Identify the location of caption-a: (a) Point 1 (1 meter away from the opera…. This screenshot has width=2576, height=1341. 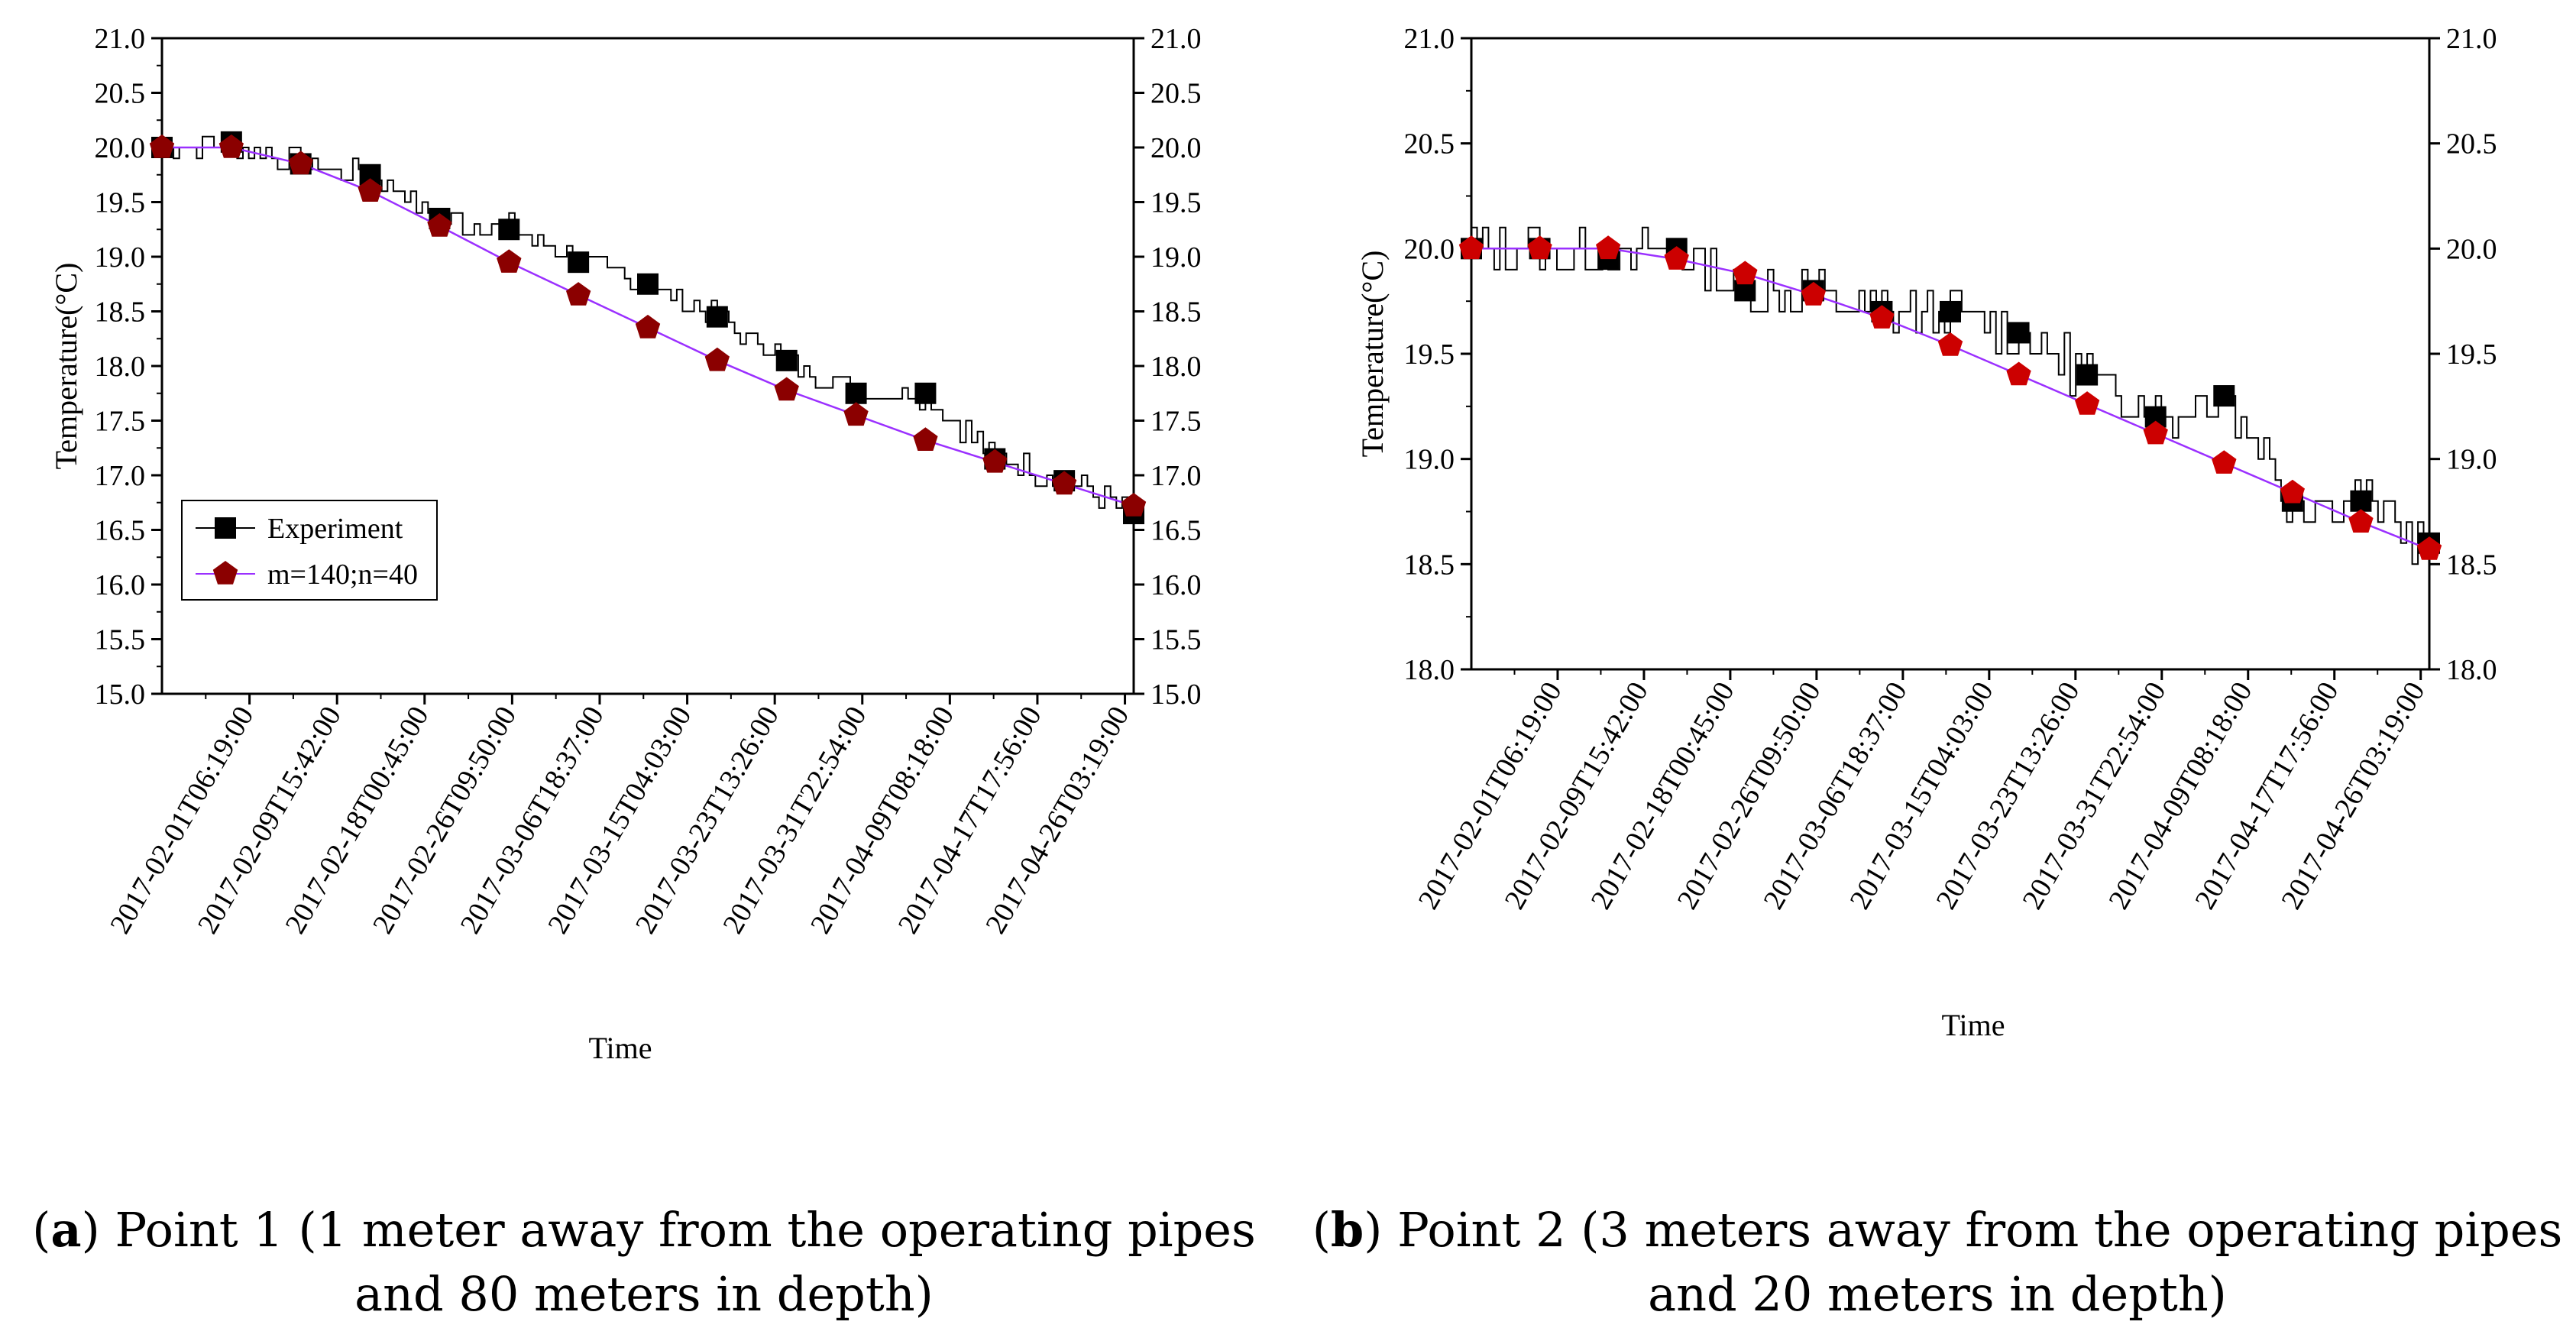
(644, 1262).